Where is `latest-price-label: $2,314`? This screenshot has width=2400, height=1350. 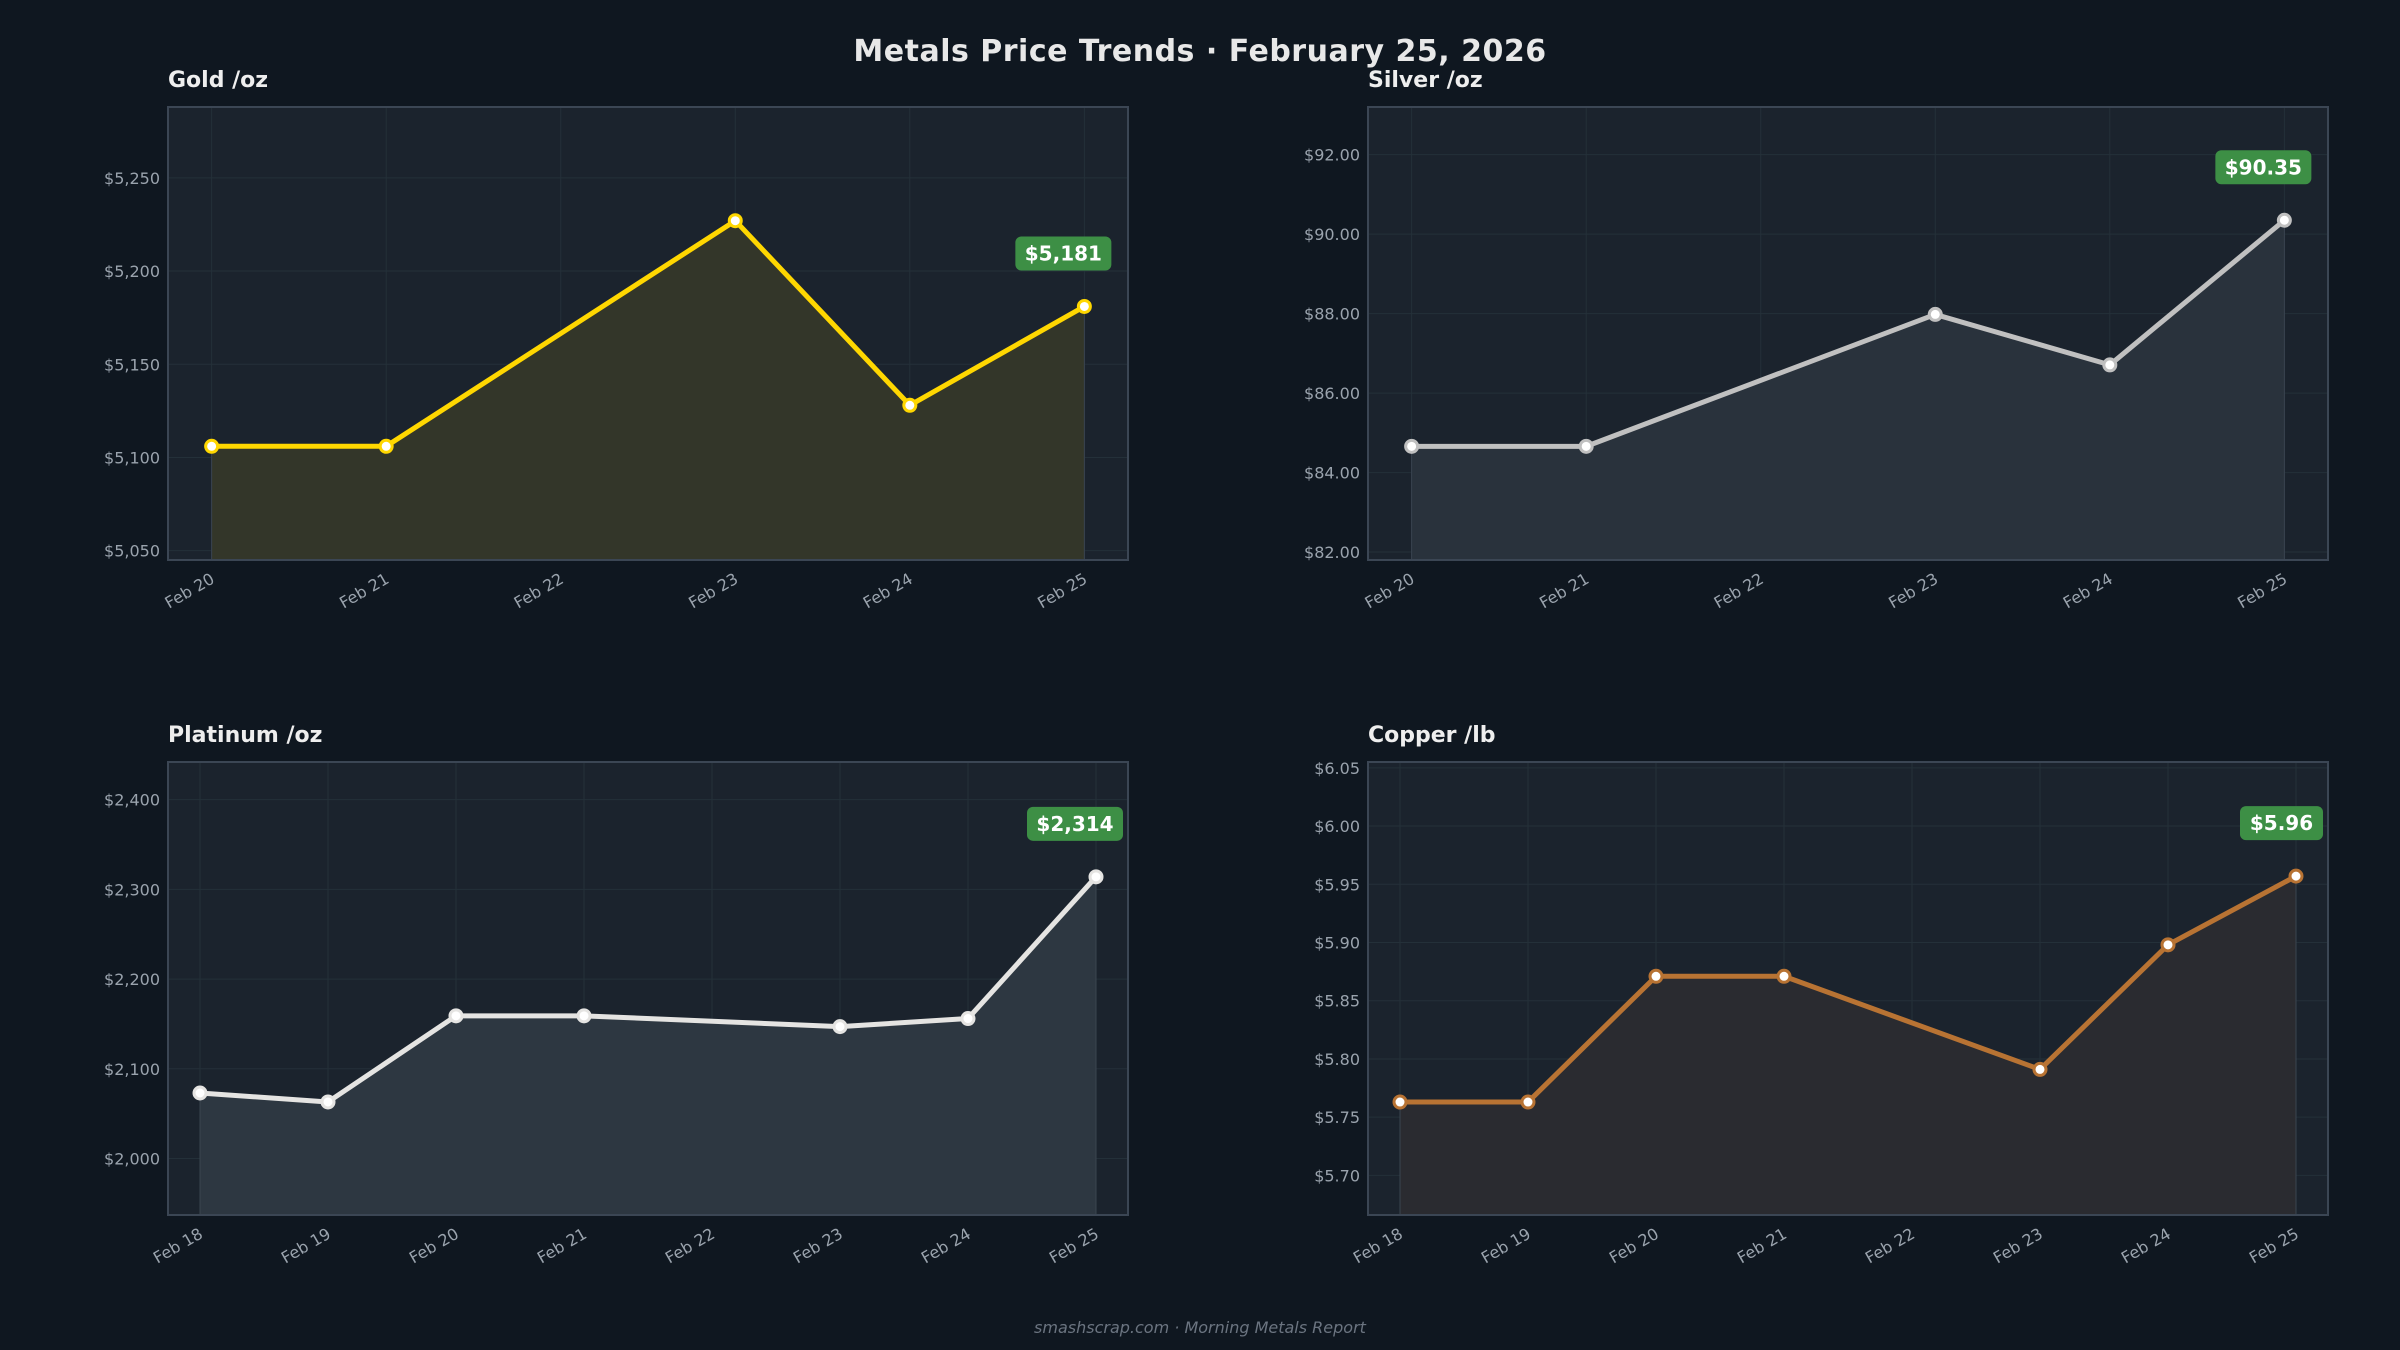
latest-price-label: $2,314 is located at coordinates (1074, 824).